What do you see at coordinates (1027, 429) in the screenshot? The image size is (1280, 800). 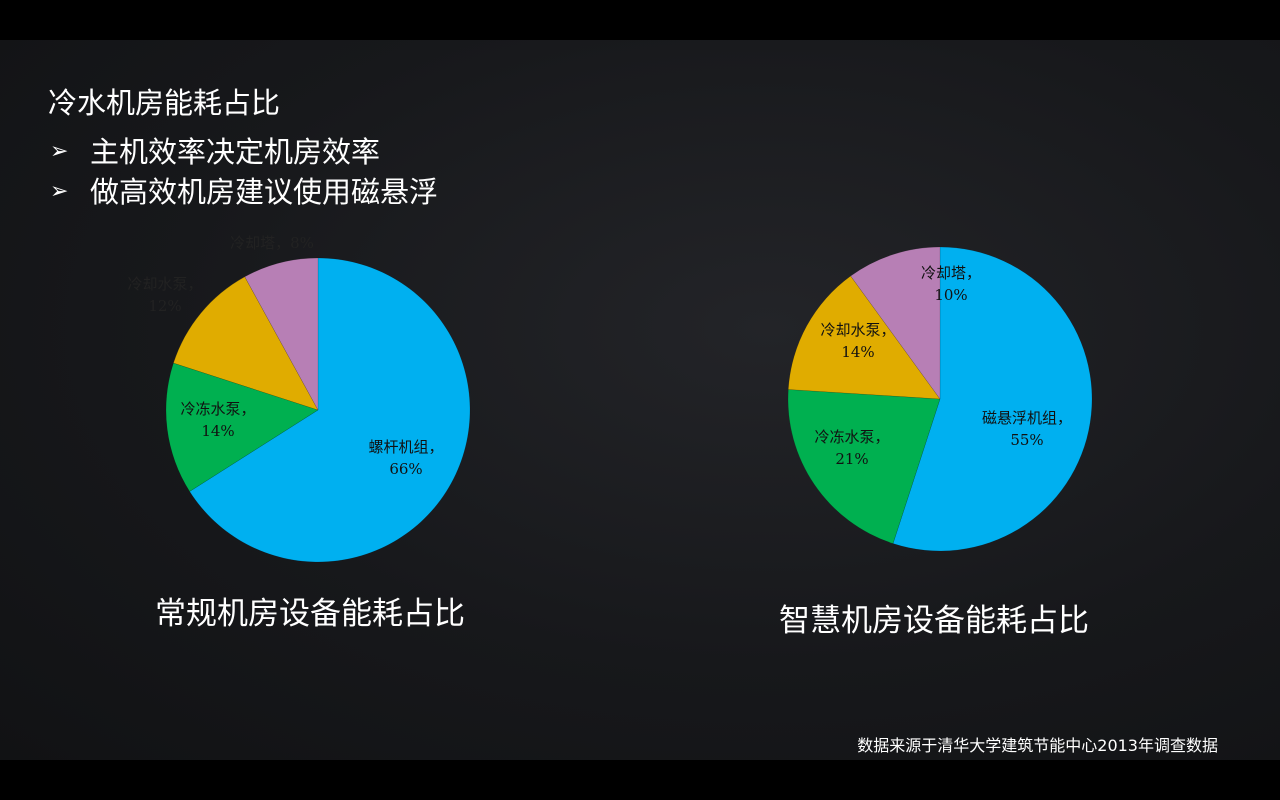 I see `data-label: 磁悬浮机组， 55%` at bounding box center [1027, 429].